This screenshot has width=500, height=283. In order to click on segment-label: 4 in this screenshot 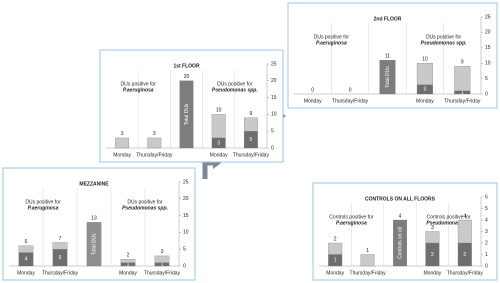, I will do `click(26, 260)`.